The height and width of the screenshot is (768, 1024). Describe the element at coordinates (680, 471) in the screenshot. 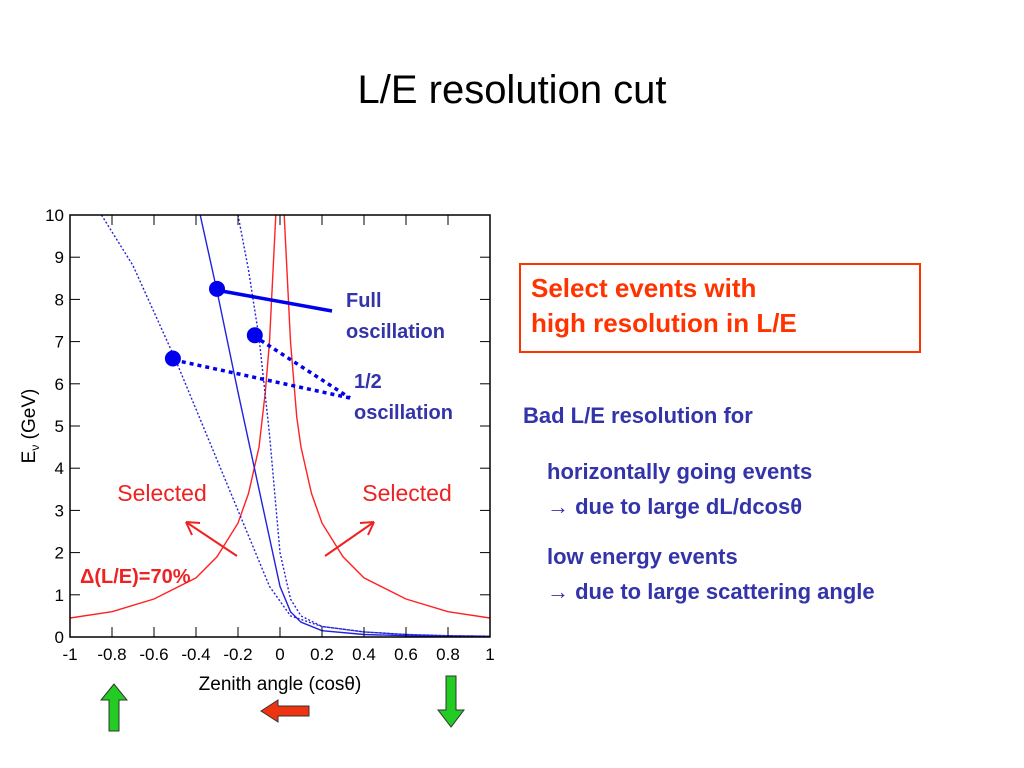

I see `note-item-1-line-1: horizontally going events` at that location.